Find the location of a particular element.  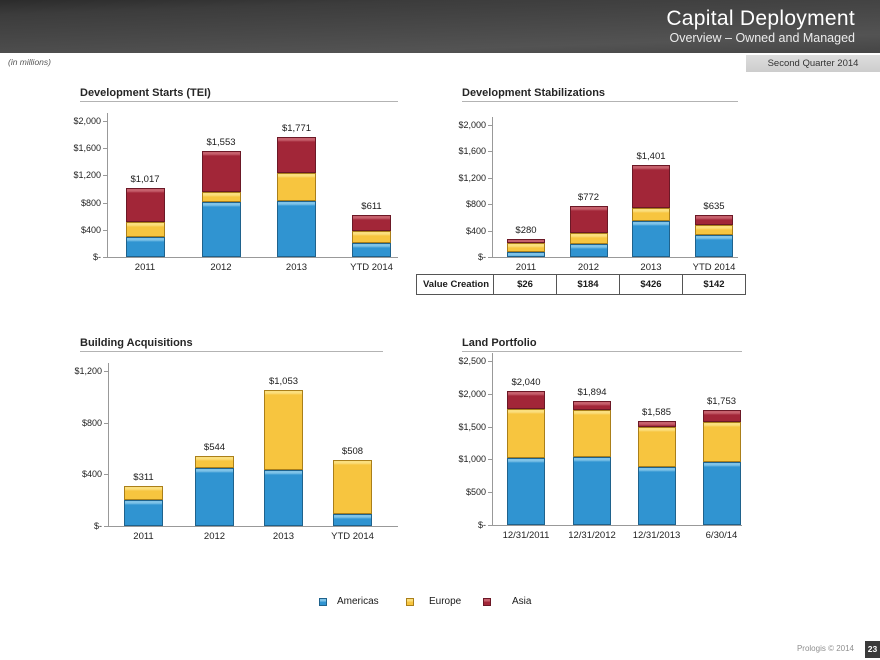

value-creation-cell-2011: $26 is located at coordinates (524, 284).